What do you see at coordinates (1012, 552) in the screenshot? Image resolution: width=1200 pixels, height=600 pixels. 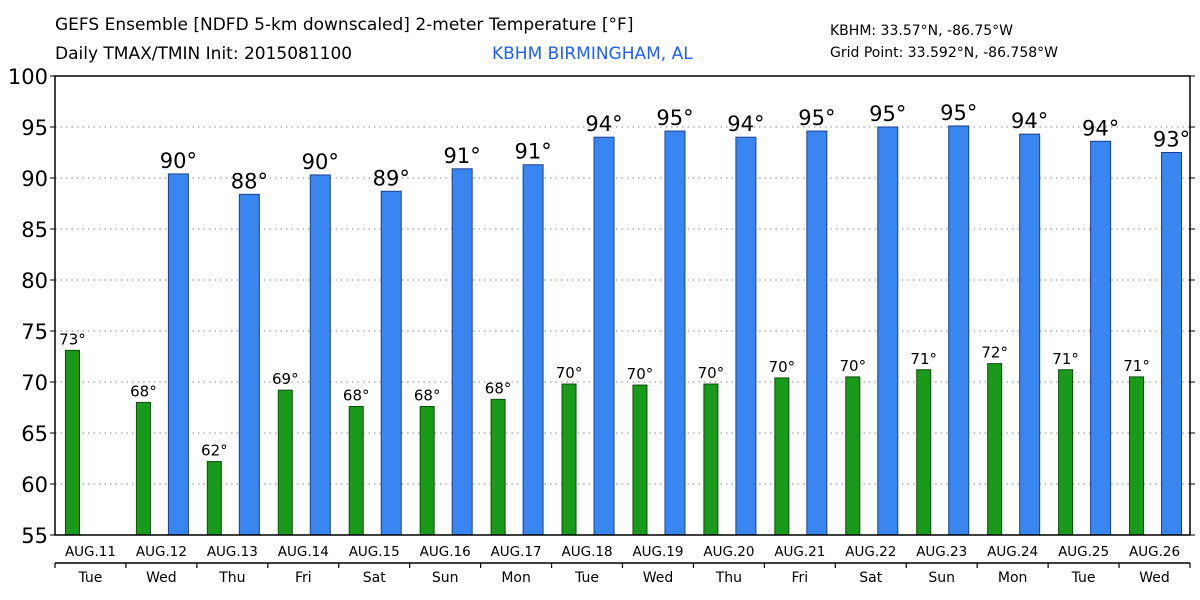 I see `x-date-label: AUG.24` at bounding box center [1012, 552].